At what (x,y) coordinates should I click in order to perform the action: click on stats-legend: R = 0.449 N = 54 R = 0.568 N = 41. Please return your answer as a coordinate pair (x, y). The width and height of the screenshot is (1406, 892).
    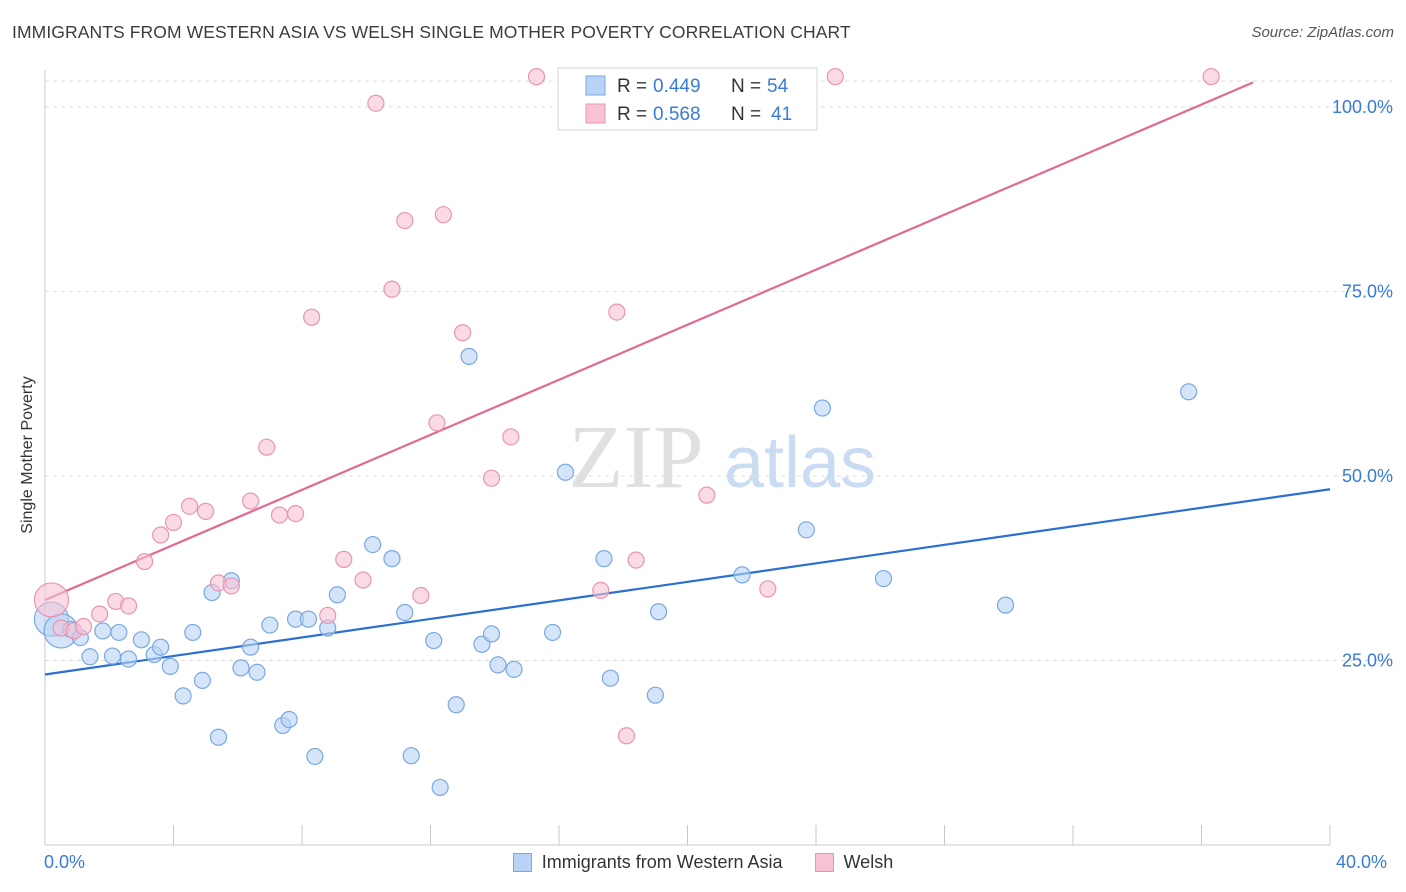
    Looking at the image, I should click on (687, 99).